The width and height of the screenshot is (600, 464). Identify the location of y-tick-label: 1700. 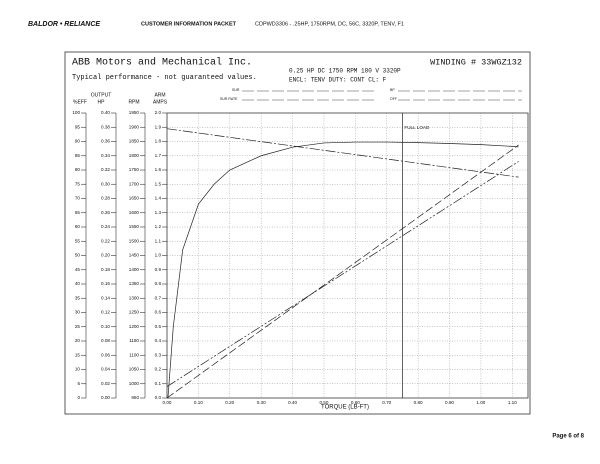
(134, 183).